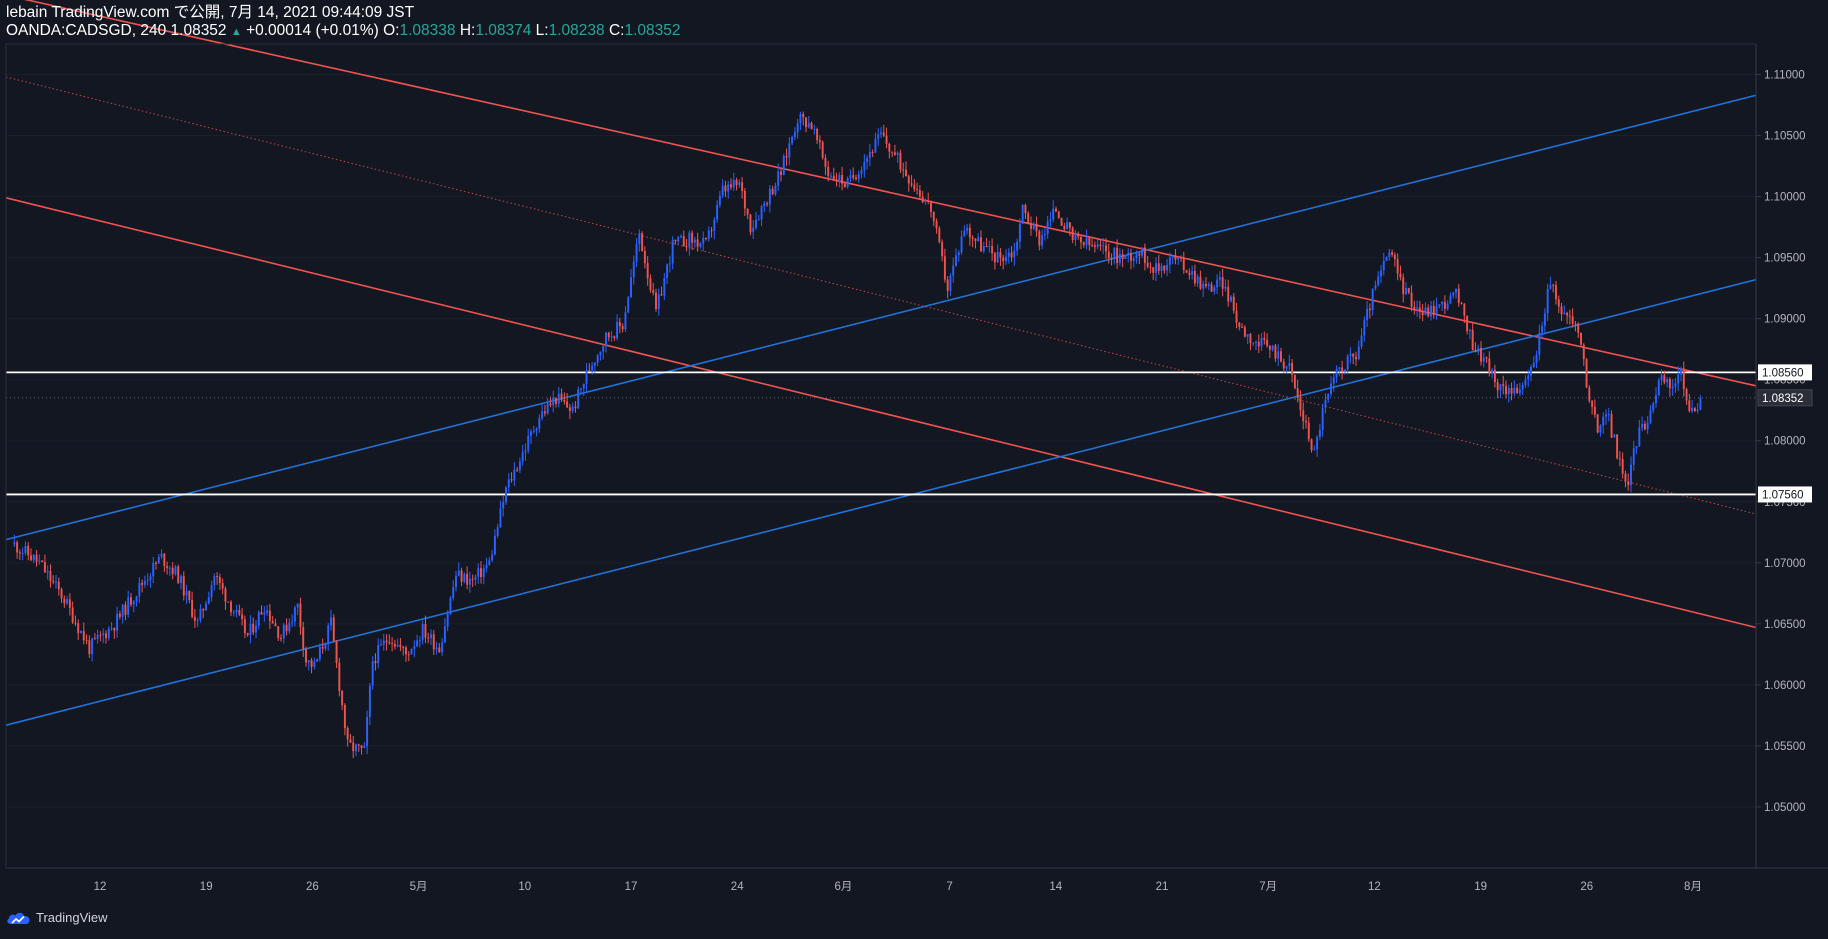 The height and width of the screenshot is (939, 1828). Describe the element at coordinates (898, 887) in the screenshot. I see `time-axis: 12 19 26 5月 10 17 24 6月 7 14 21 7月 12 19 26 8月` at that location.